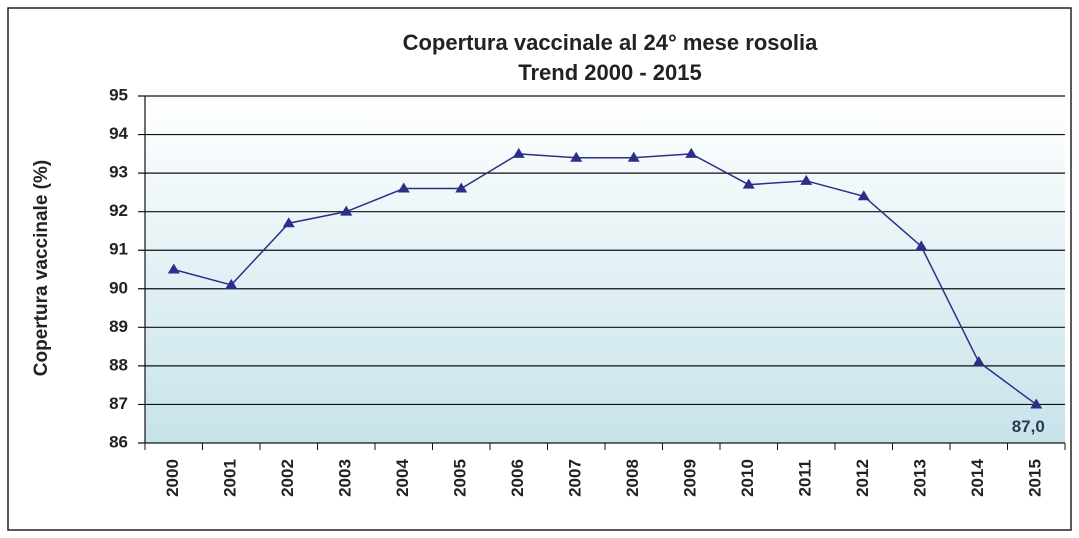 This screenshot has height=538, width=1079. Describe the element at coordinates (118, 441) in the screenshot. I see `y-tick-label: 86` at that location.